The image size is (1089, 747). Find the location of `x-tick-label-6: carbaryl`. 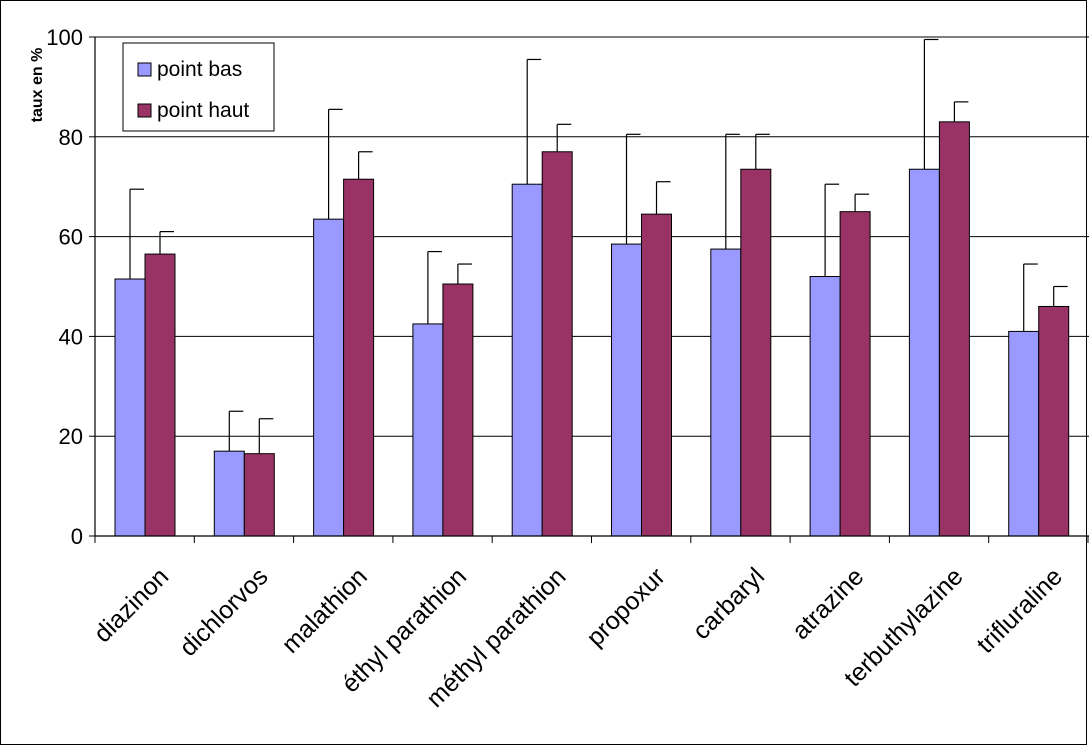

x-tick-label-6: carbaryl is located at coordinates (728, 603).